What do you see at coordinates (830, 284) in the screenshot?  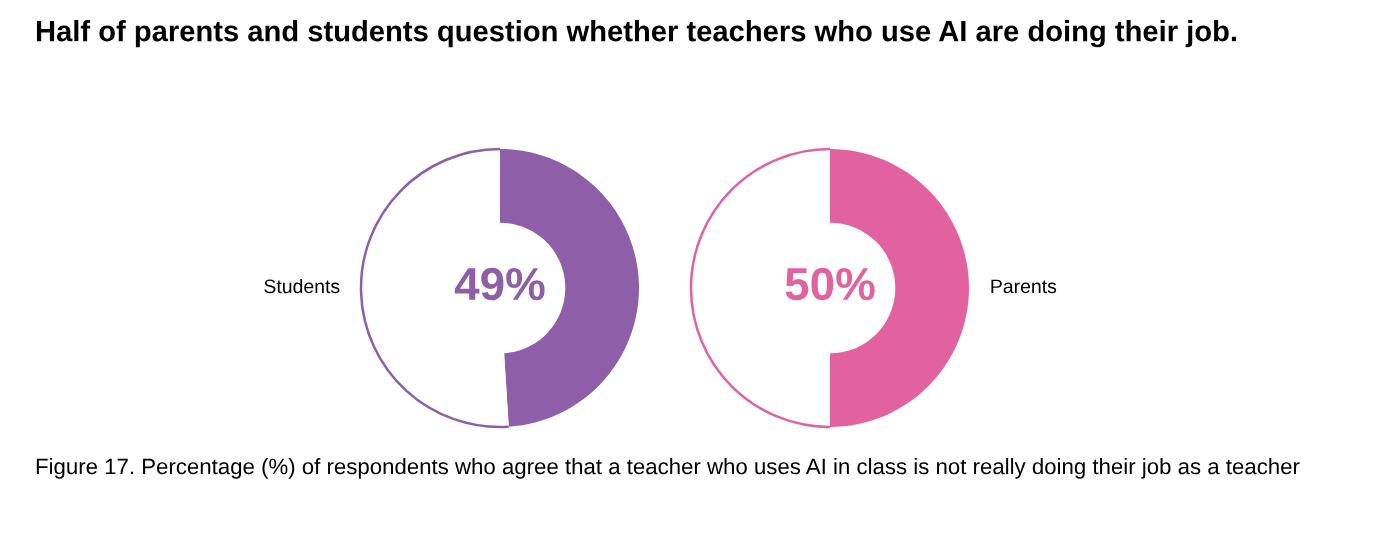 I see `data-label: 50%` at bounding box center [830, 284].